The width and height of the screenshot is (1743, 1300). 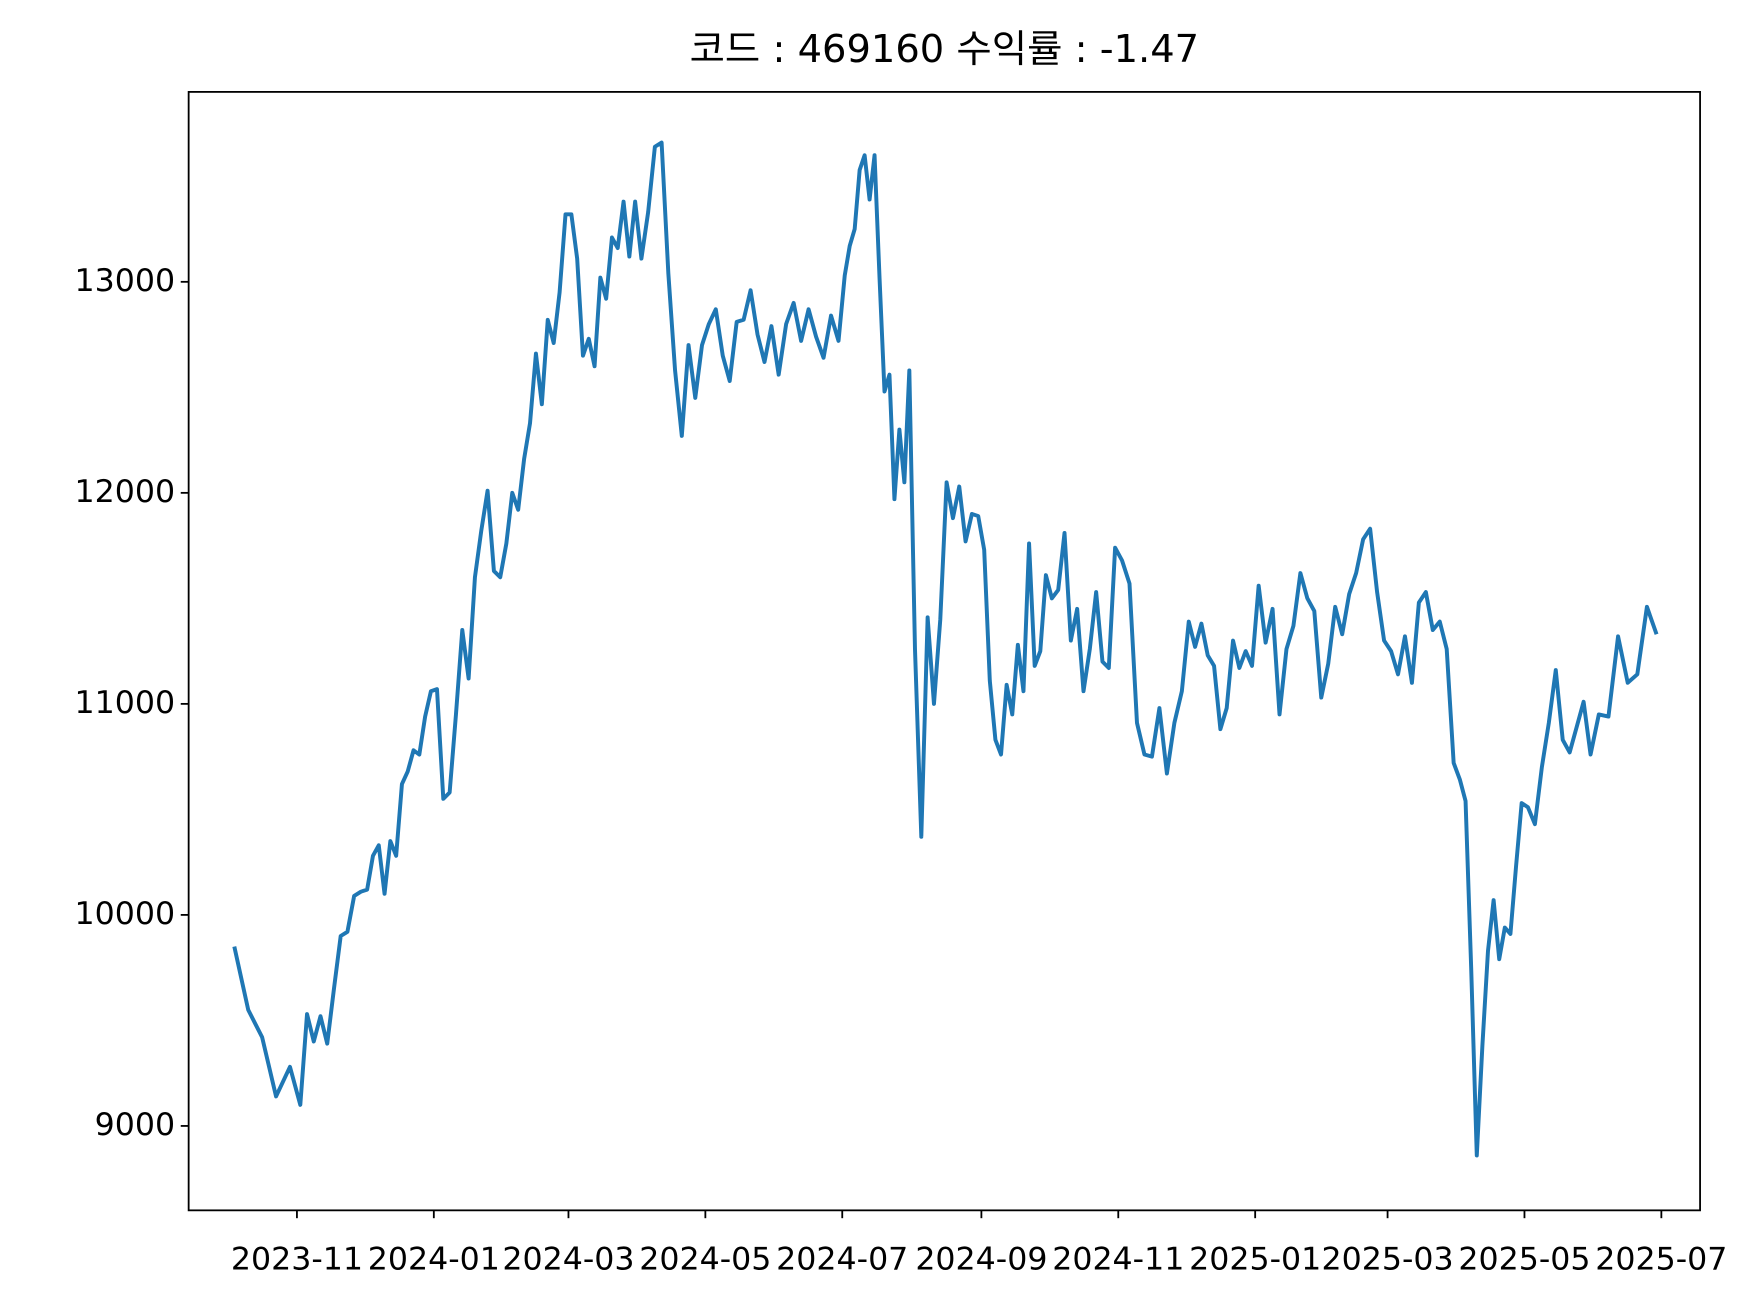 What do you see at coordinates (124, 492) in the screenshot?
I see `y-tick-label: 12000` at bounding box center [124, 492].